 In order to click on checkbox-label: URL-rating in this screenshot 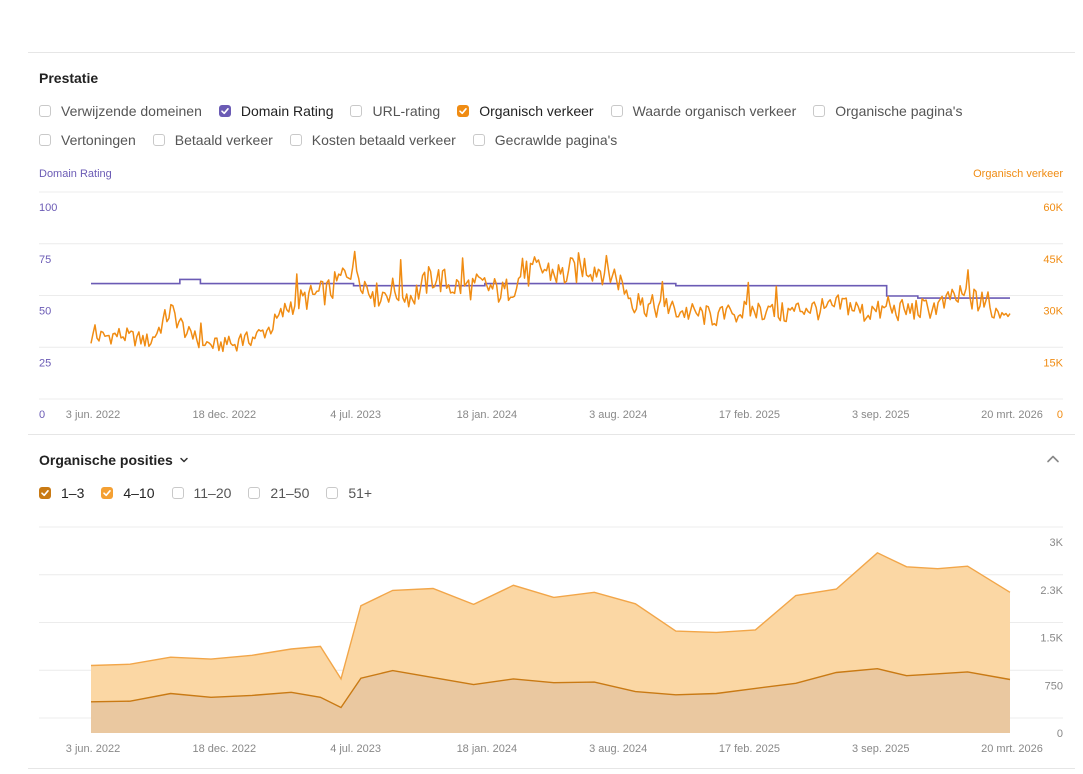, I will do `click(406, 111)`.